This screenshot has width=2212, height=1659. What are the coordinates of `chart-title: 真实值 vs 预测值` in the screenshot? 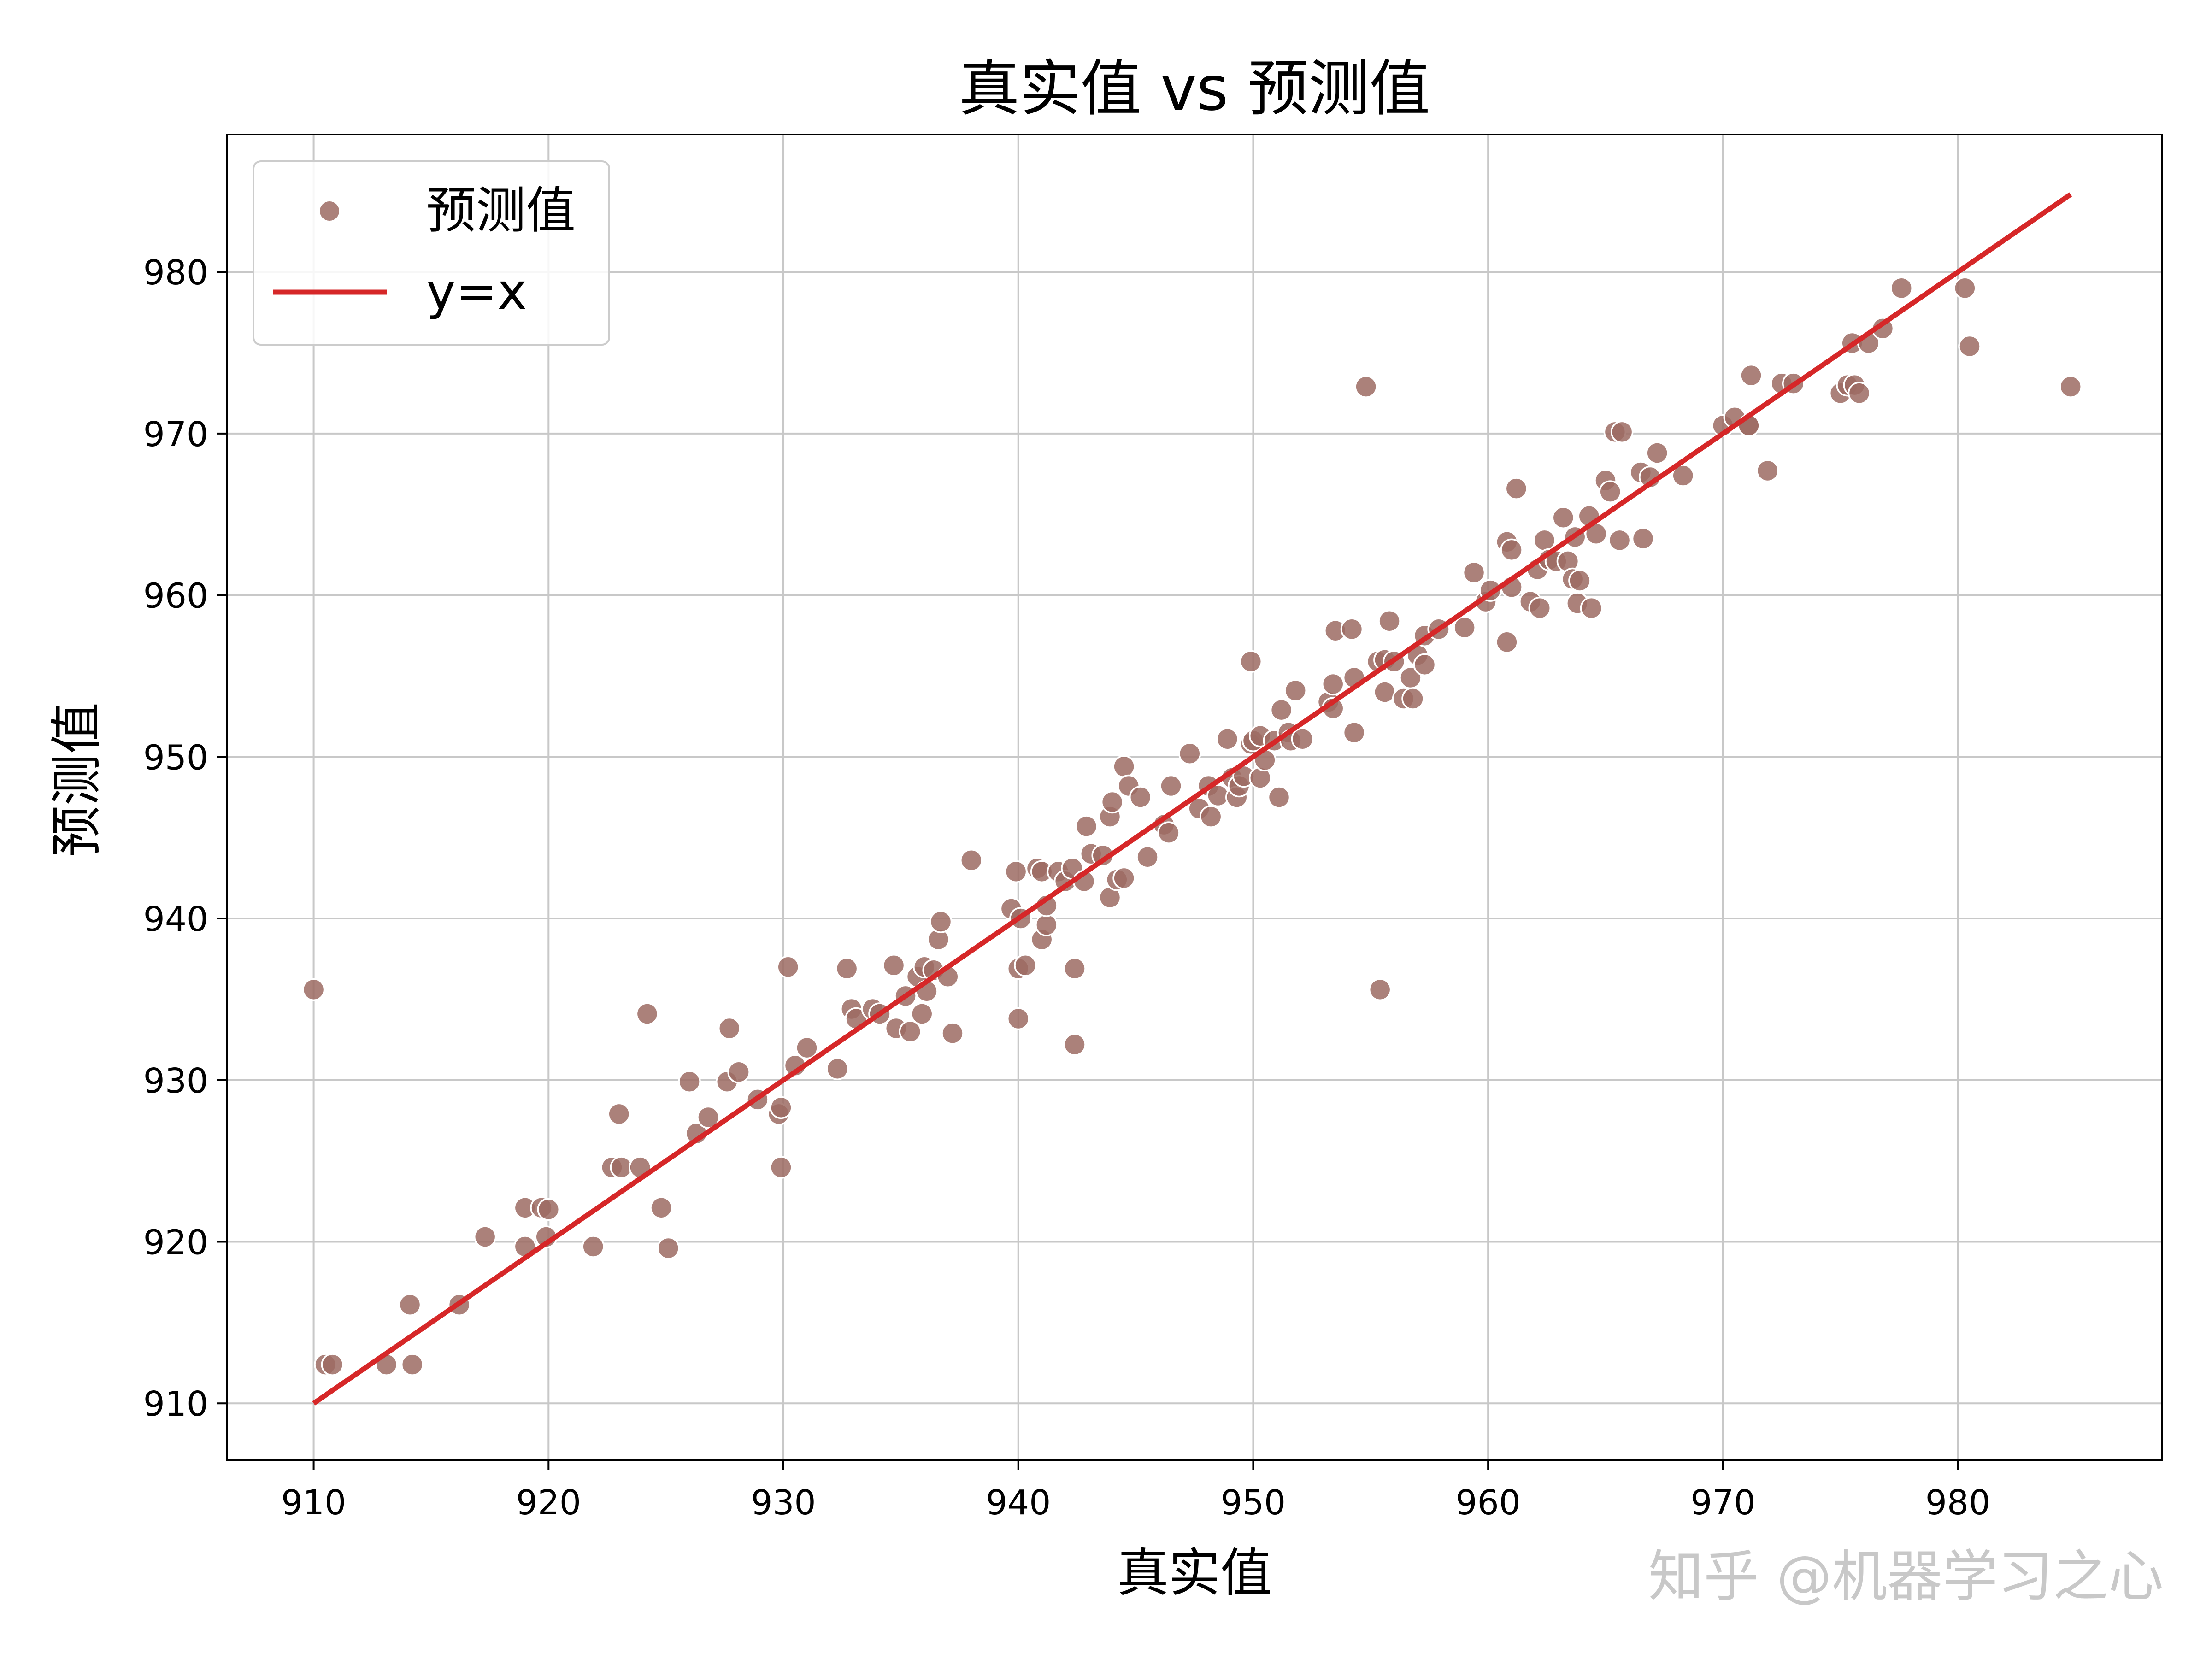 It's located at (1194, 88).